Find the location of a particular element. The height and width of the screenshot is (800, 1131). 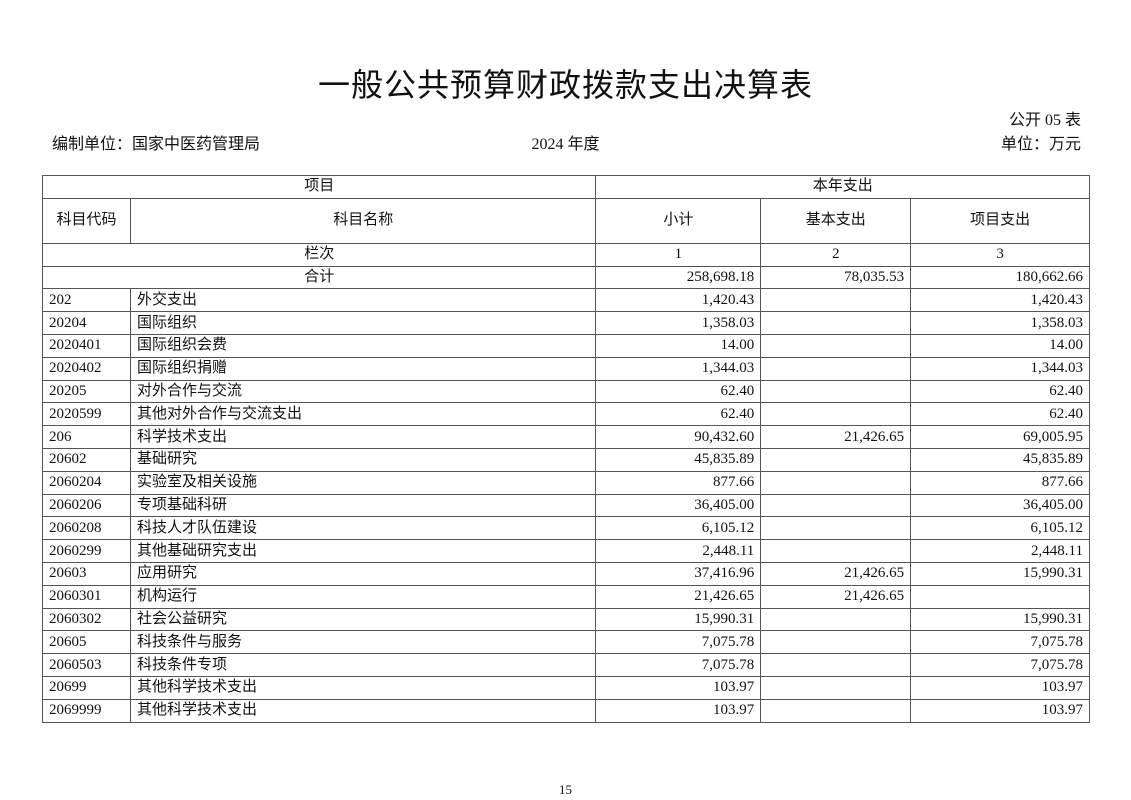

col-name-header: 科目名称 is located at coordinates (363, 220).